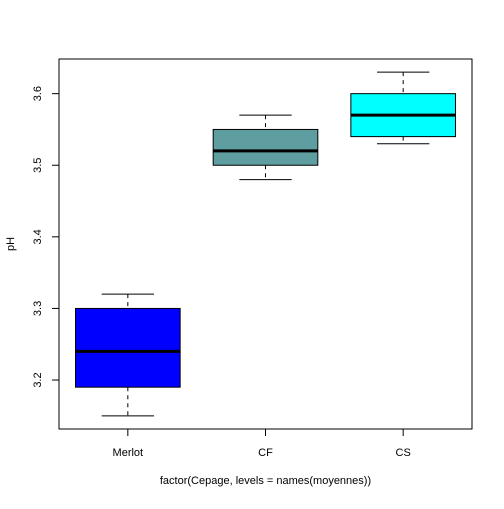  Describe the element at coordinates (38, 93) in the screenshot. I see `y-tick-label: 3.6` at that location.